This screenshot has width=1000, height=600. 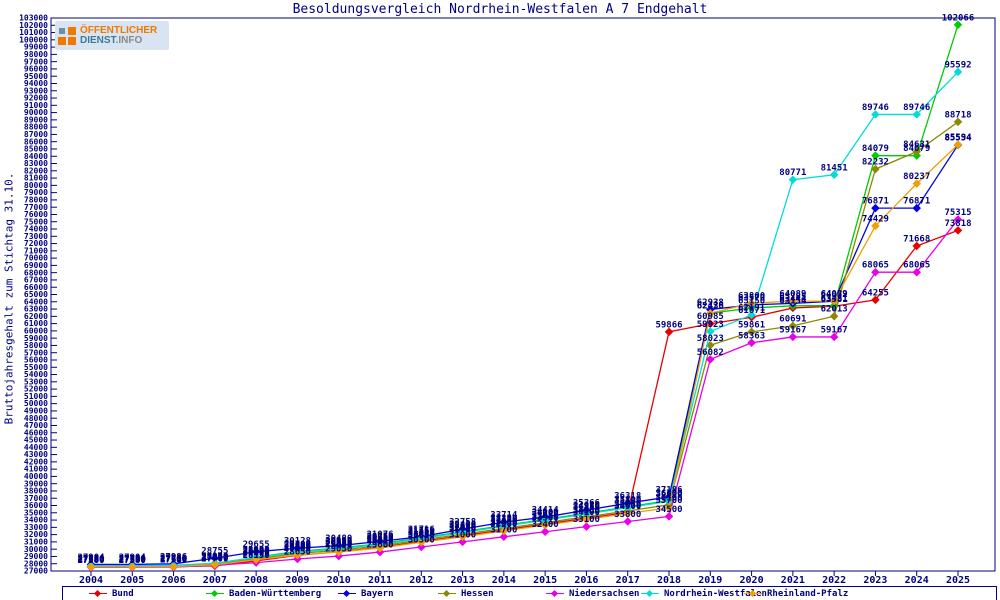 What do you see at coordinates (710, 325) in the screenshot?
I see `value-label: 59923` at bounding box center [710, 325].